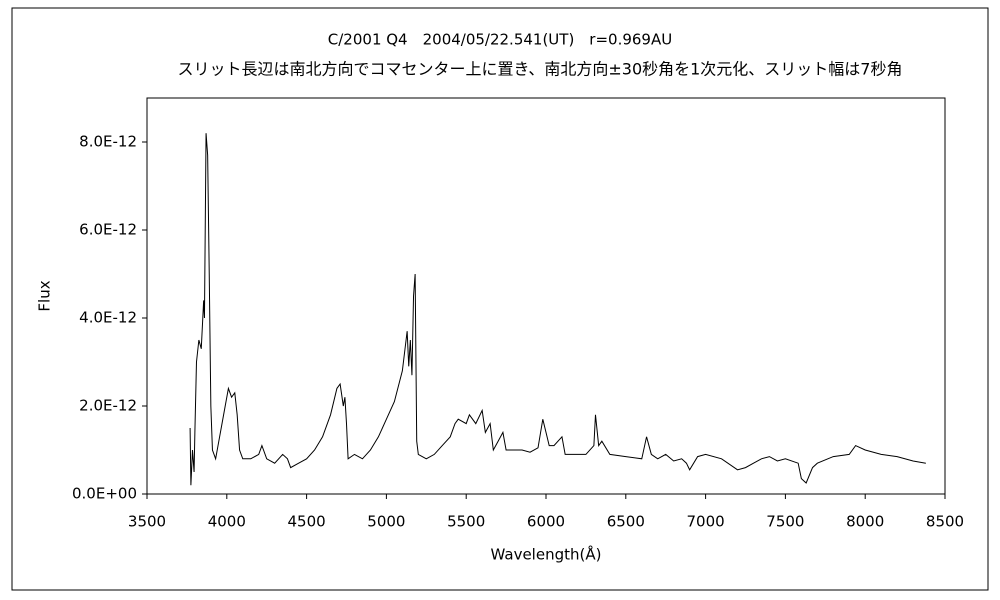  Describe the element at coordinates (546, 554) in the screenshot. I see `x-axis-label: Wavelength(Å)` at that location.